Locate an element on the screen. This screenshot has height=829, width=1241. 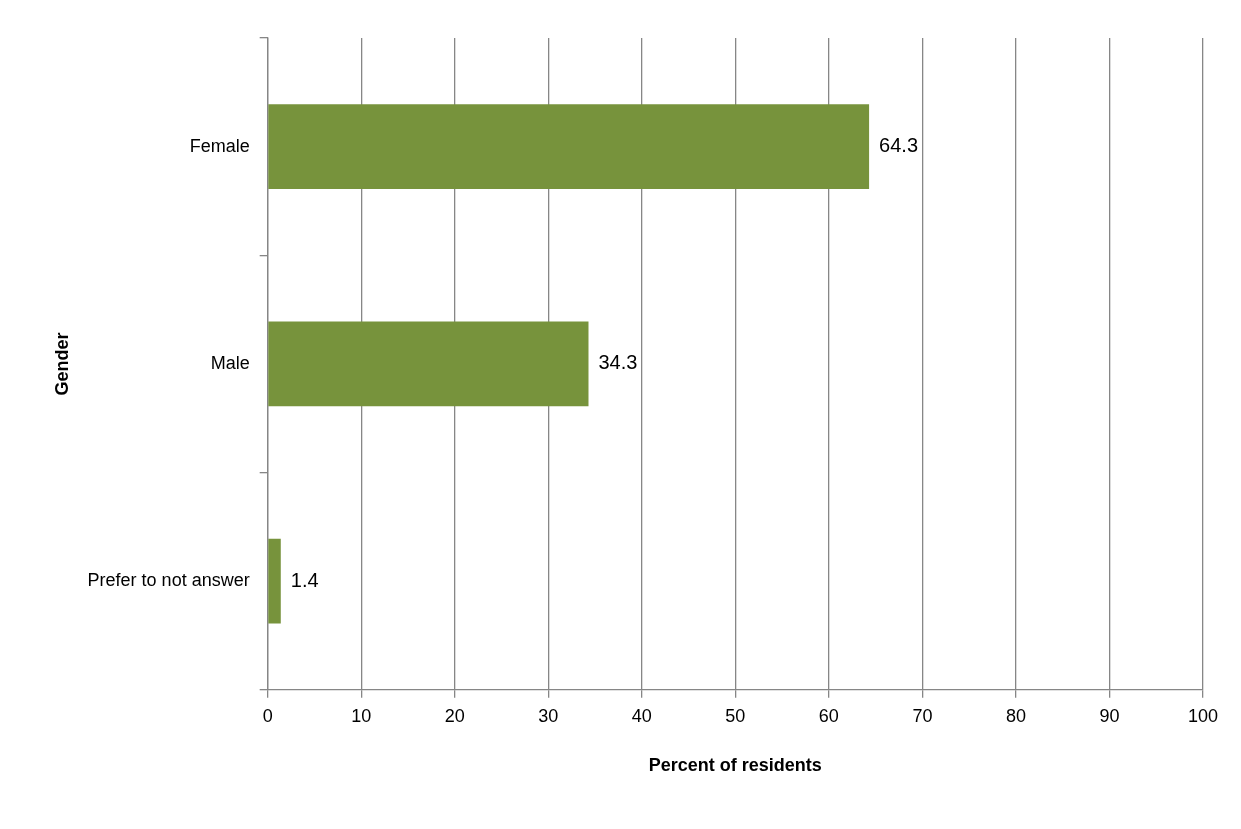
x-tick-label: 100 is located at coordinates (1203, 715).